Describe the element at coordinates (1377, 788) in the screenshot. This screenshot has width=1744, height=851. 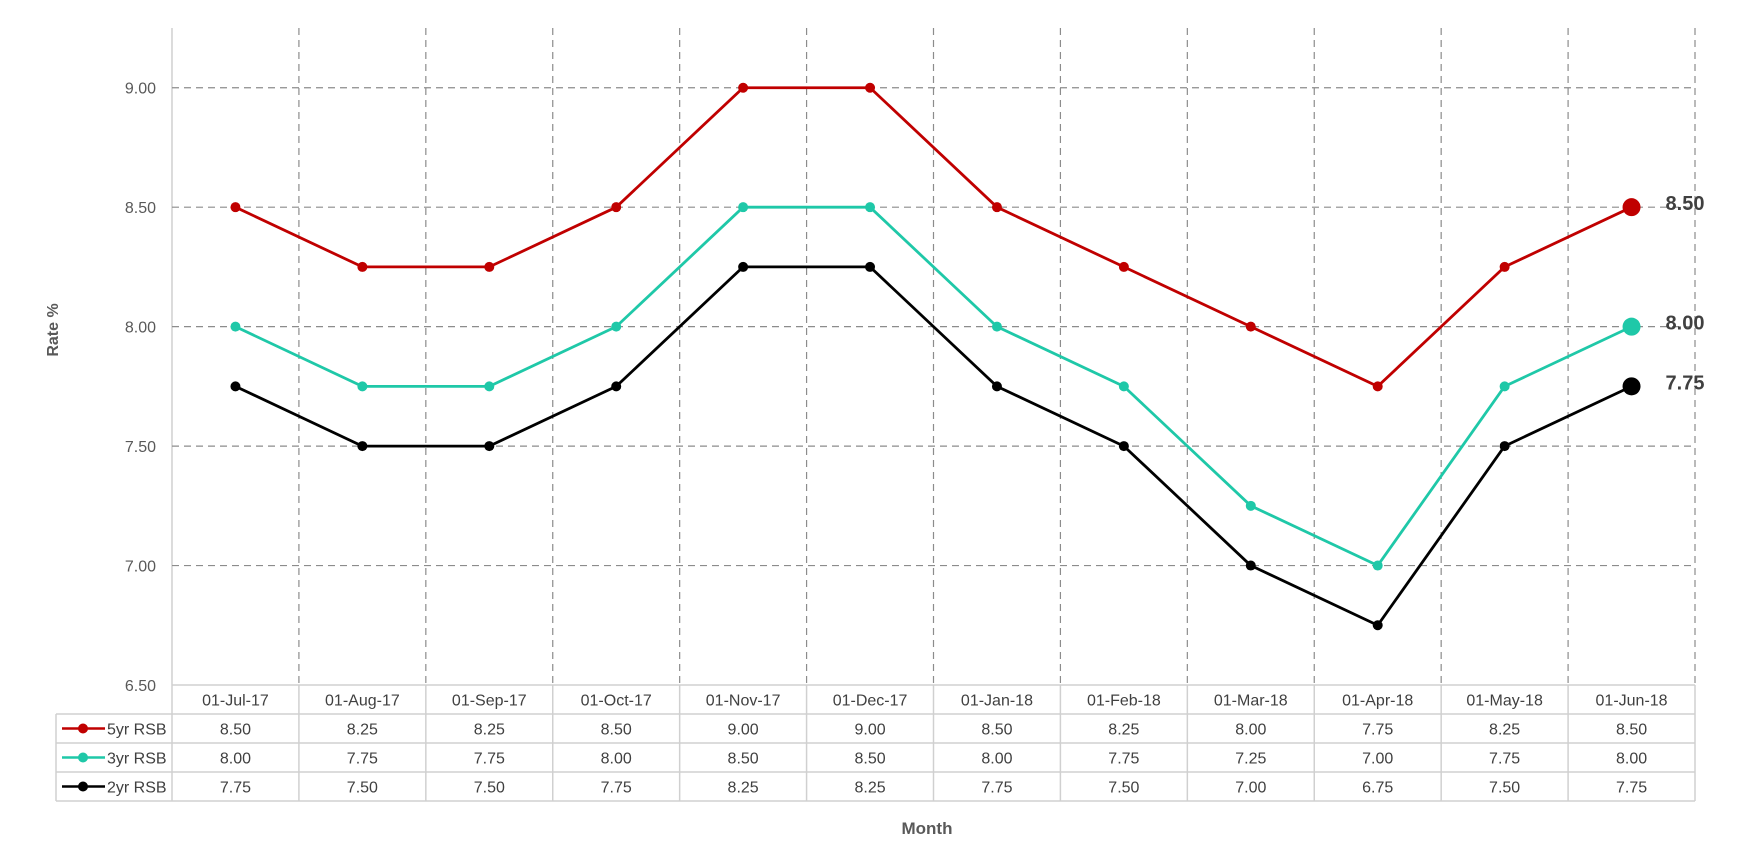
I see `table-cell-value: 6.75` at that location.